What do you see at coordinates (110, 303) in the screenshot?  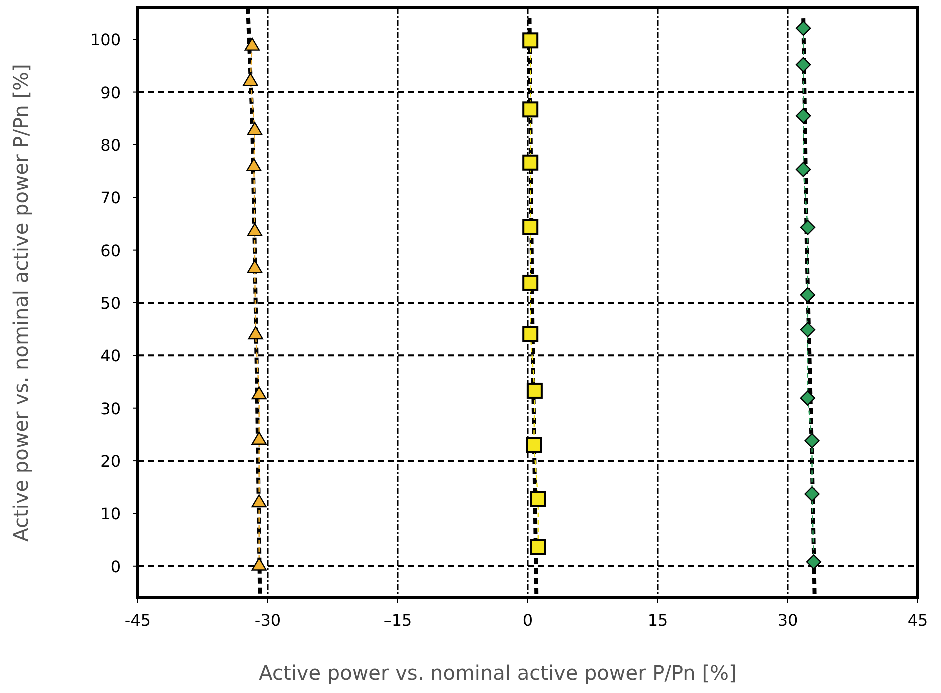 I see `y-tick-label: 50` at bounding box center [110, 303].